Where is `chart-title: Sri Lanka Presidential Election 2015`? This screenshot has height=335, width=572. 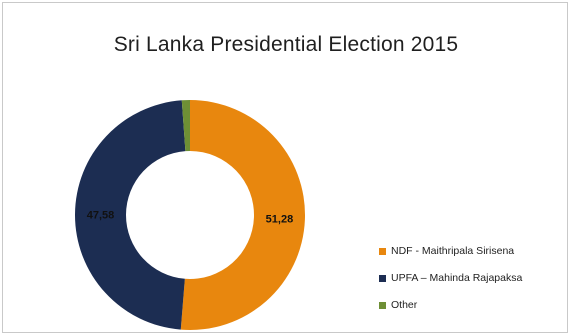 chart-title: Sri Lanka Presidential Election 2015 is located at coordinates (286, 44).